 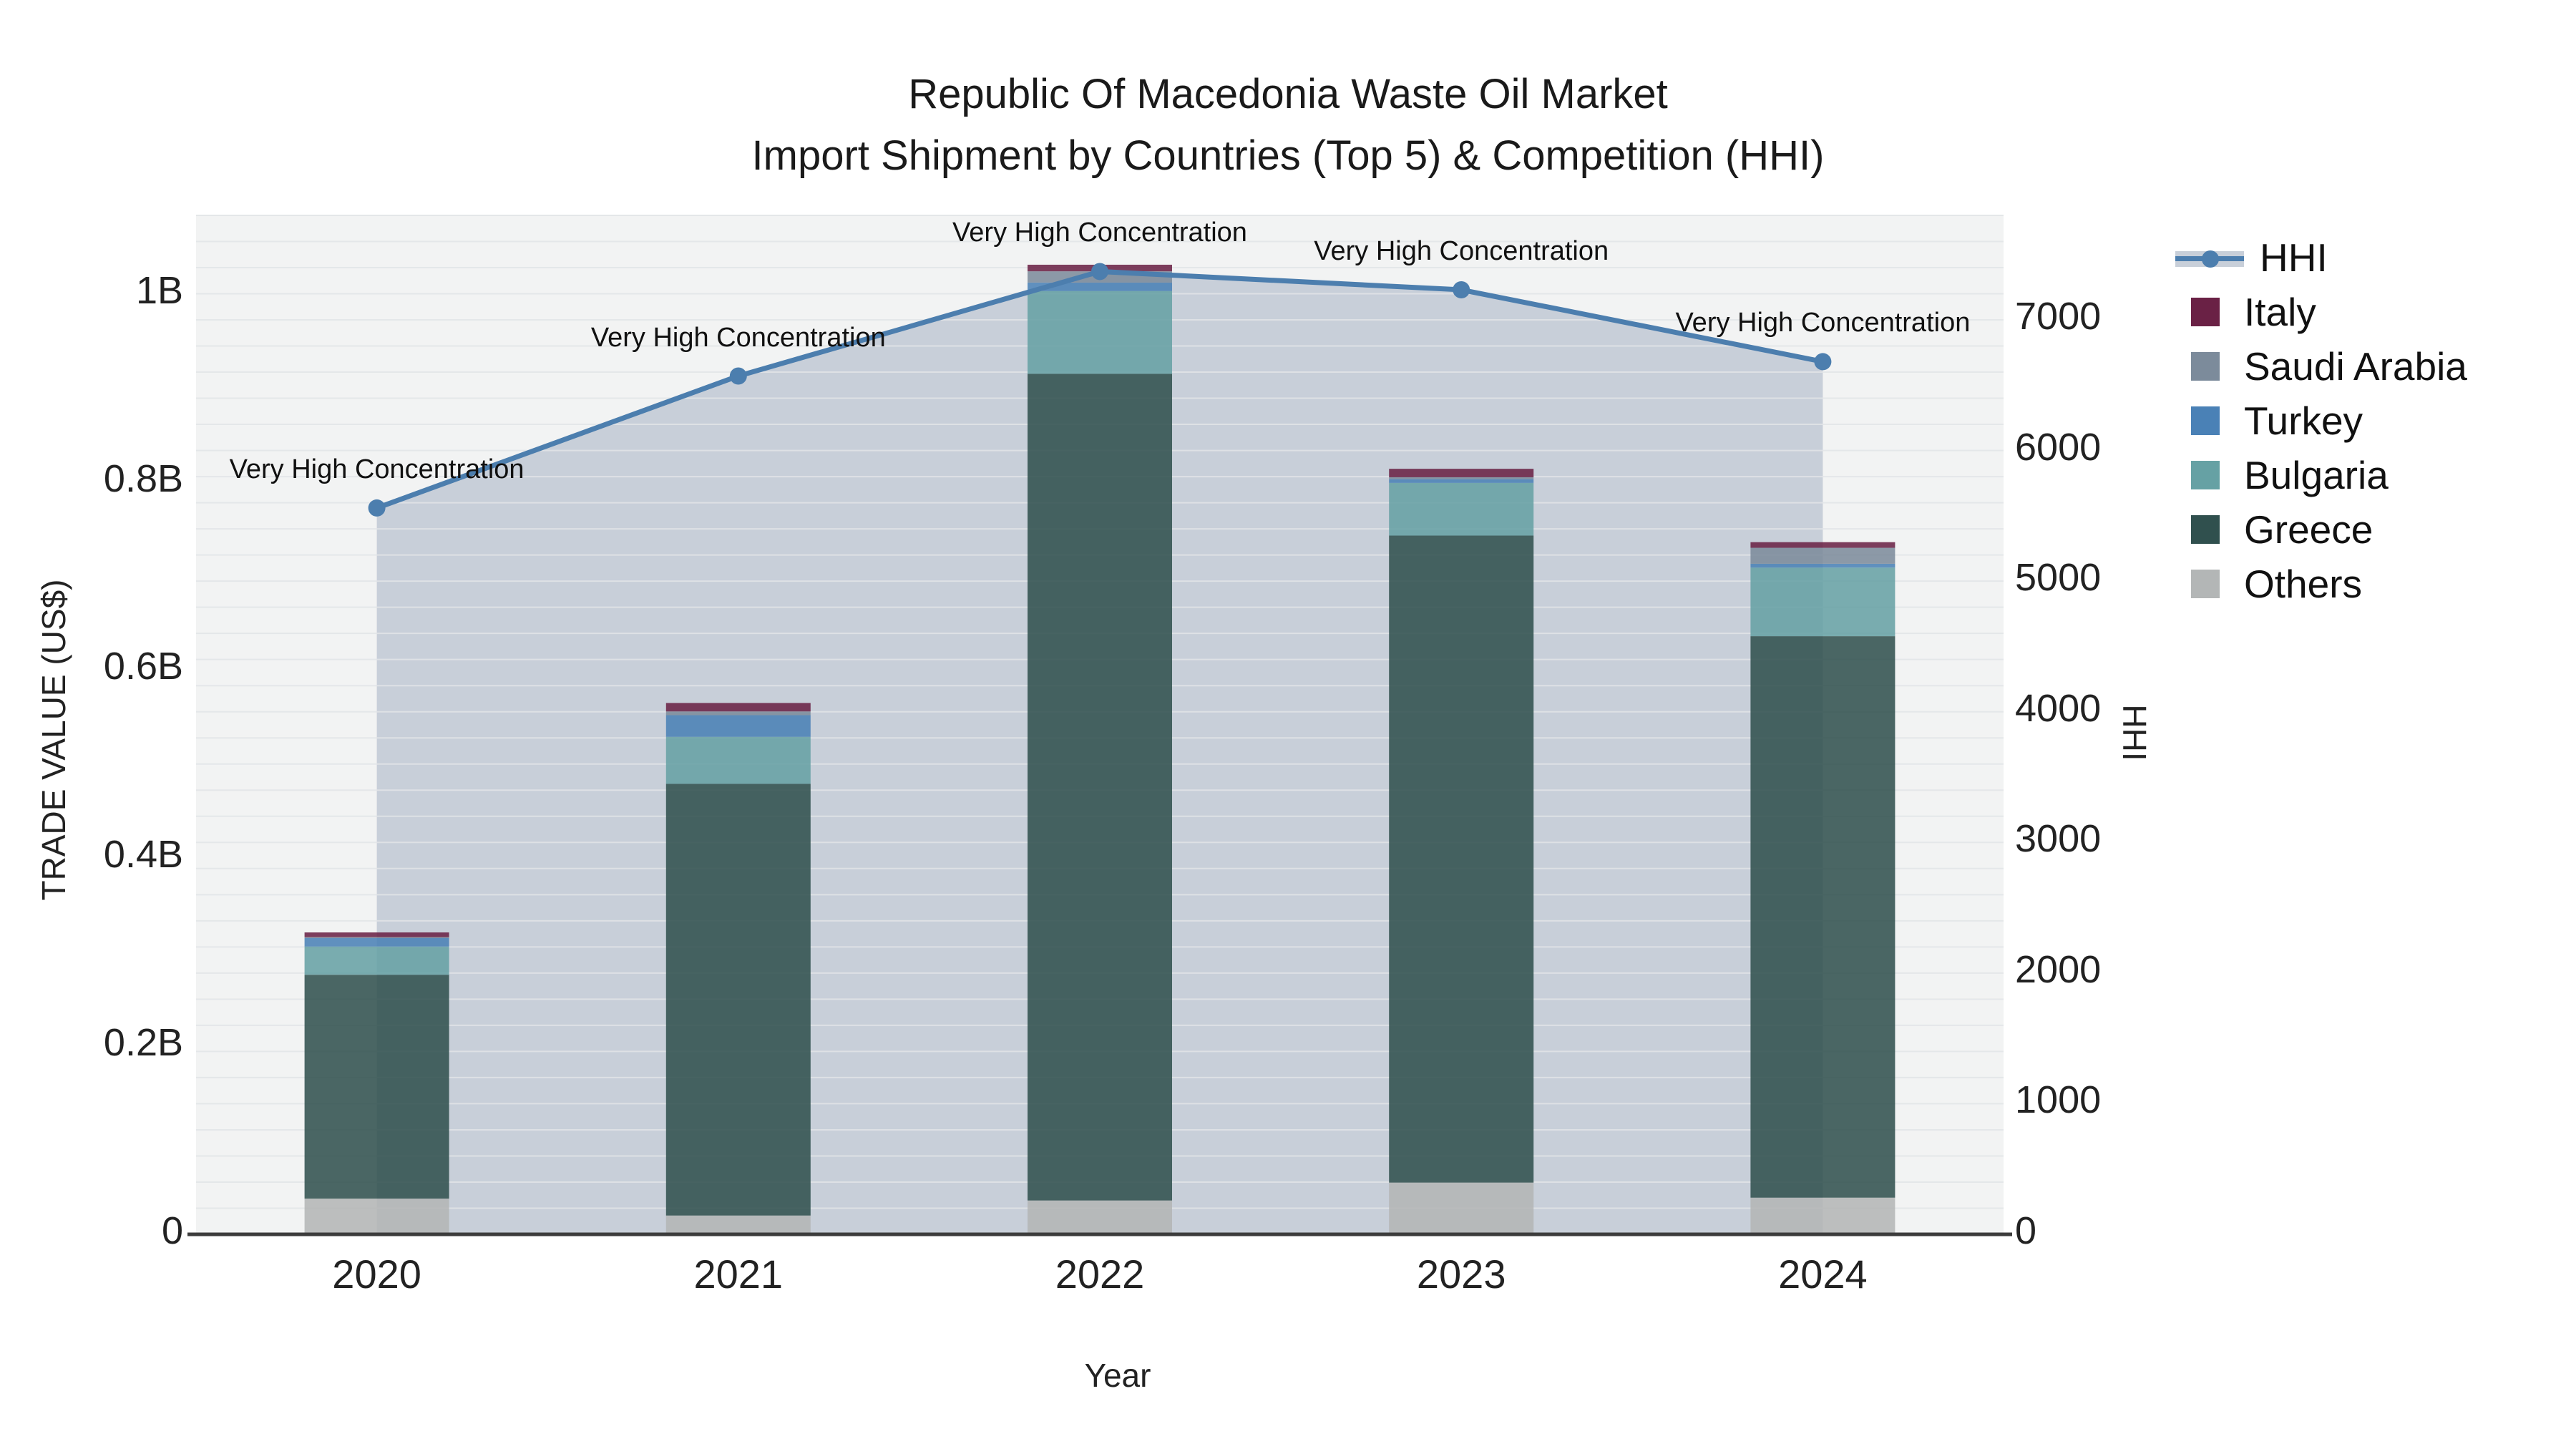 I want to click on legend-item-others: Others, so click(x=2329, y=584).